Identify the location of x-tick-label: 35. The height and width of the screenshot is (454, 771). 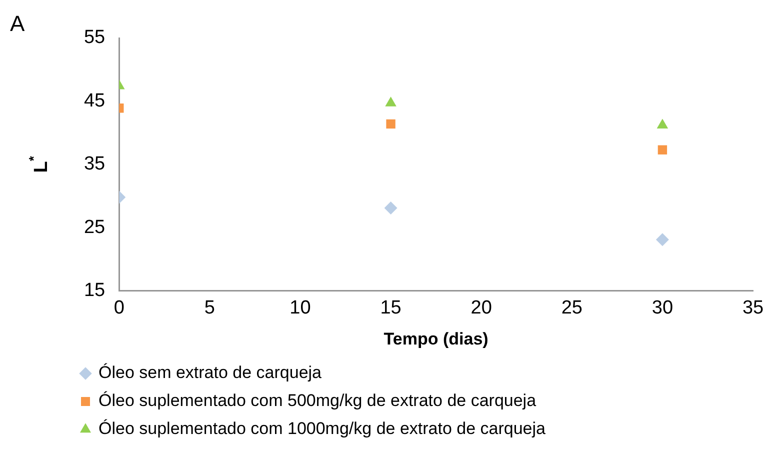
(753, 307).